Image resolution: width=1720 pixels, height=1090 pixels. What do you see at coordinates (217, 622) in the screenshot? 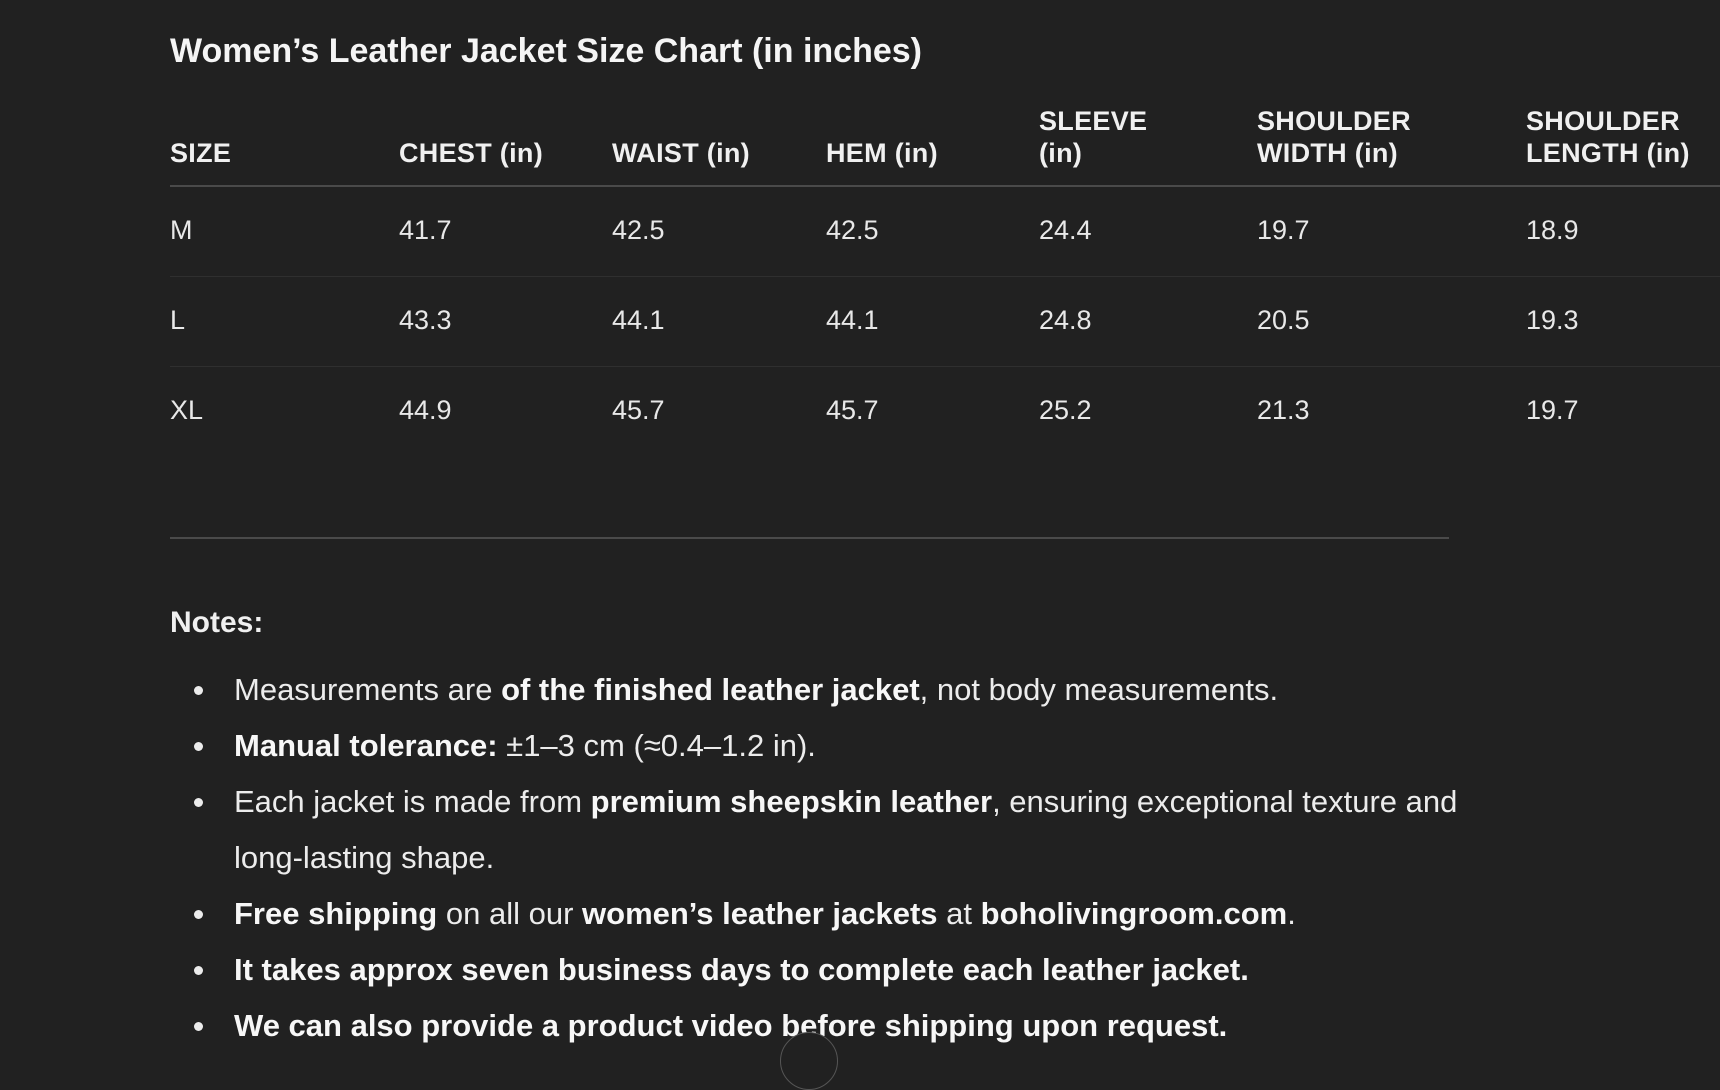
I see `notes-heading: Notes:` at bounding box center [217, 622].